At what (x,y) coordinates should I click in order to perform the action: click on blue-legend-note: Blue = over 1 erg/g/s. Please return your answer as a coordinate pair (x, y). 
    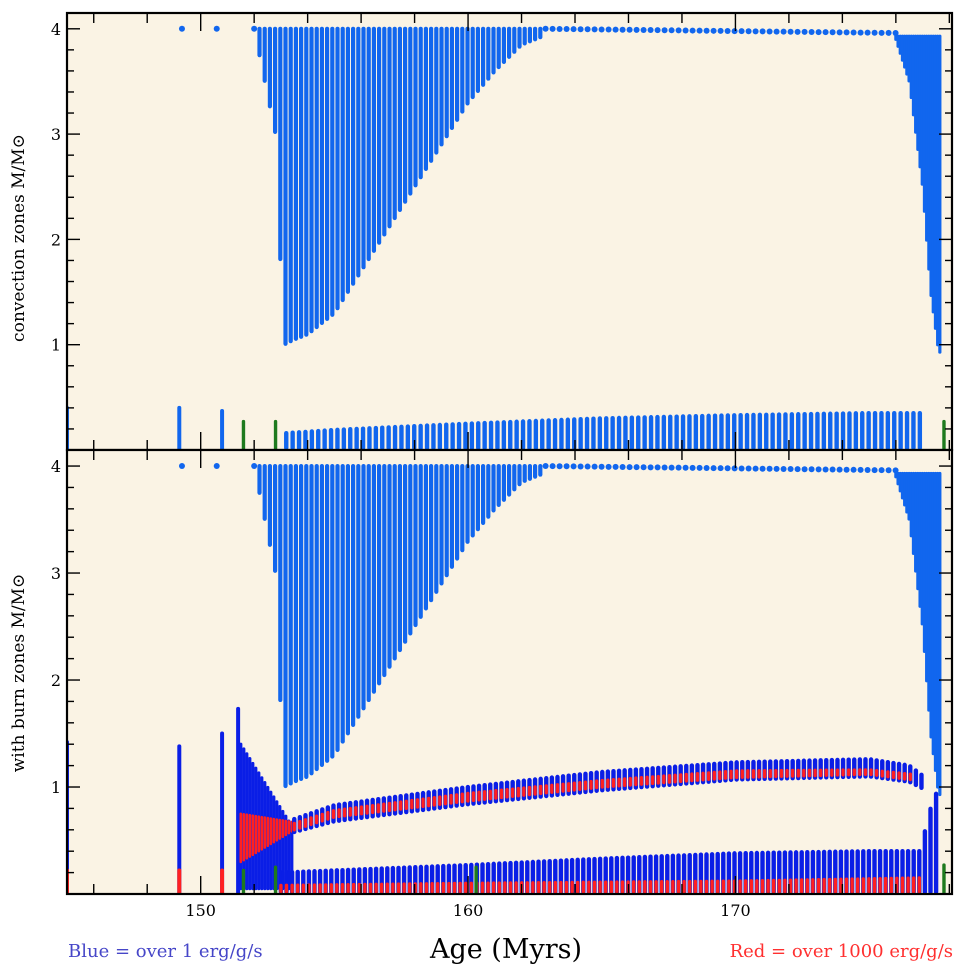
    Looking at the image, I should click on (165, 951).